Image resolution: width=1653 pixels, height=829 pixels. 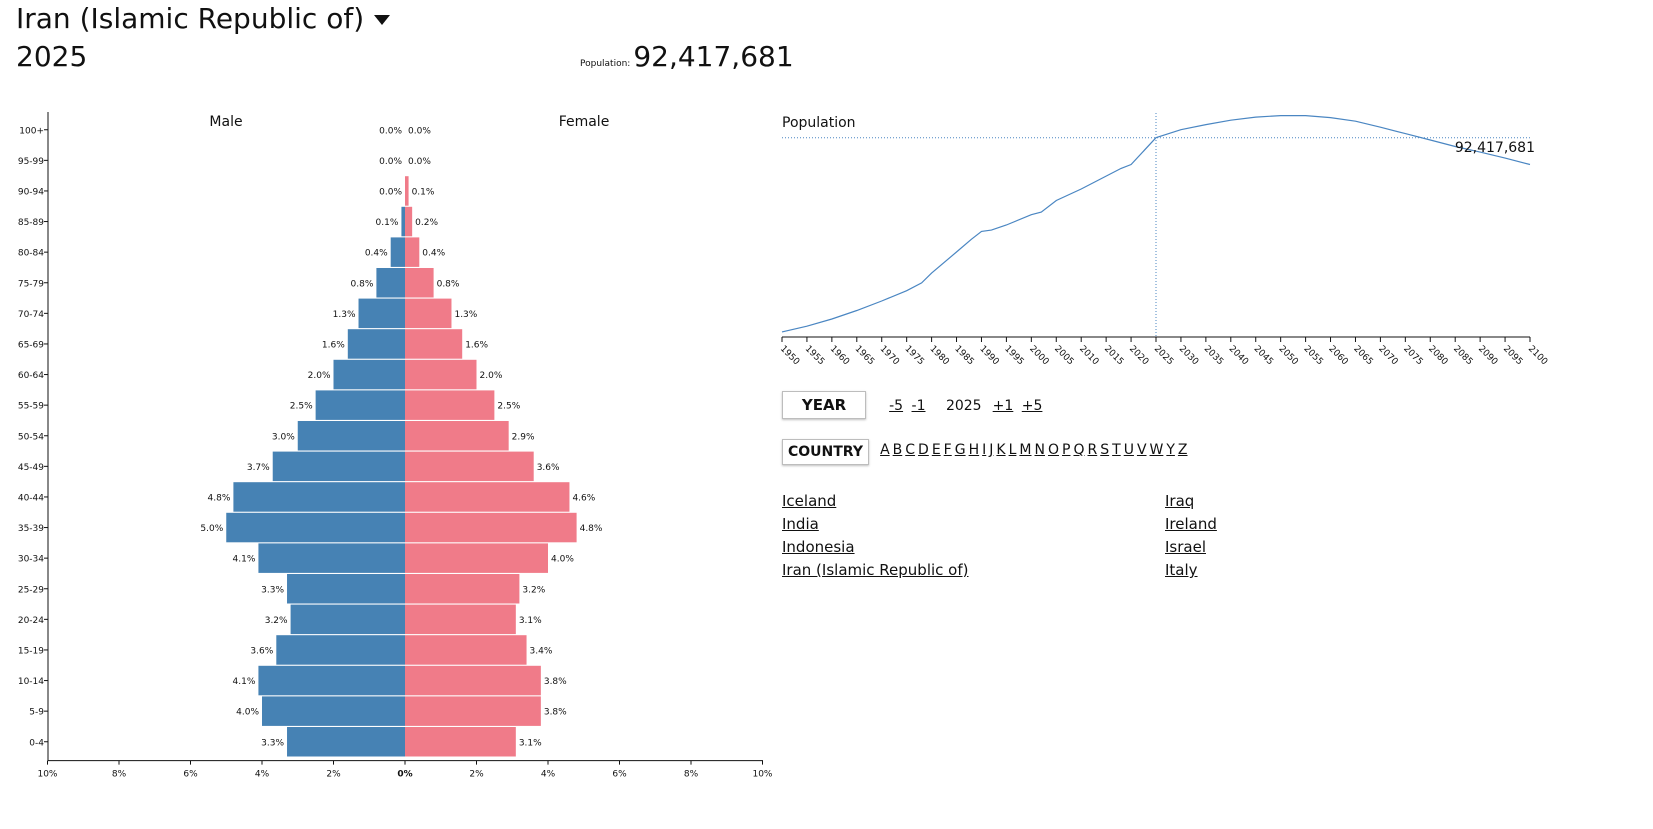 What do you see at coordinates (936, 450) in the screenshot?
I see `letter-link-e: E` at bounding box center [936, 450].